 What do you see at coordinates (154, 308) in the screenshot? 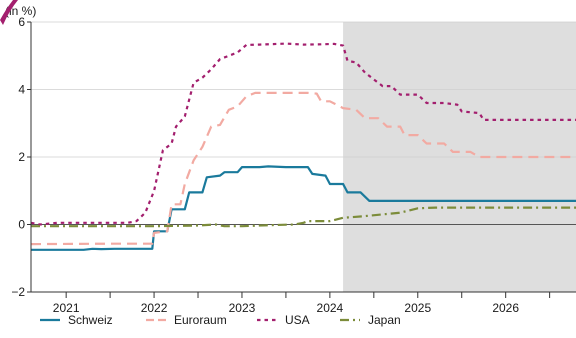
I see `x-tick-label: 2022` at bounding box center [154, 308].